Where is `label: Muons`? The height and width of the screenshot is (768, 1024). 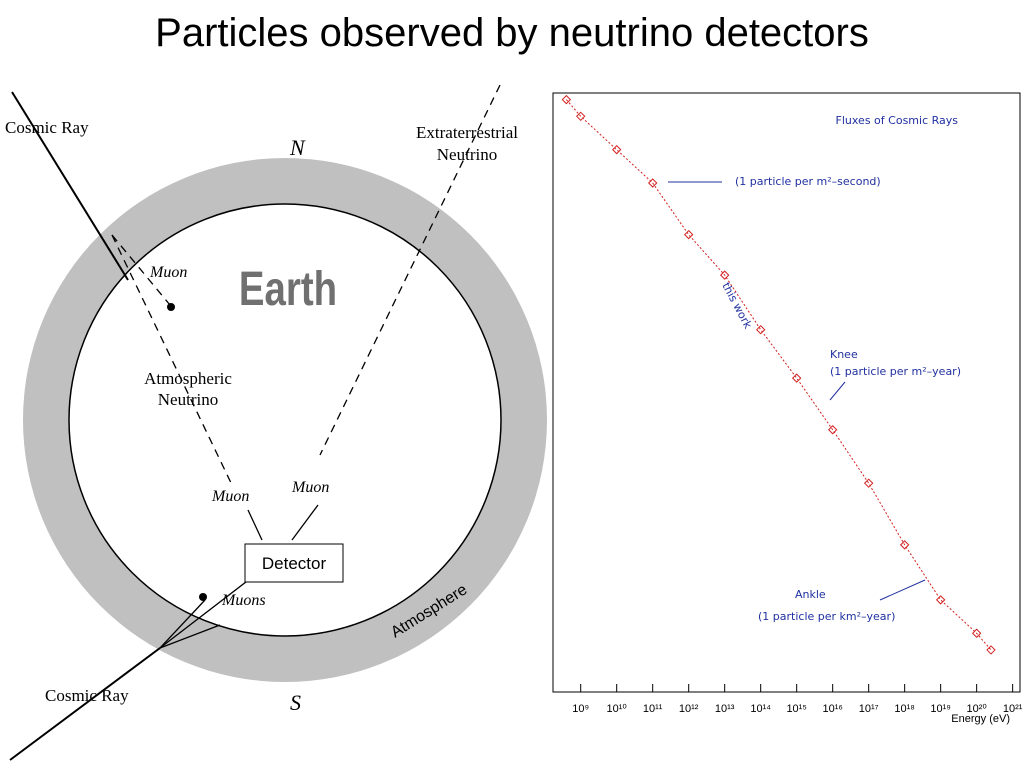
label: Muons is located at coordinates (243, 600).